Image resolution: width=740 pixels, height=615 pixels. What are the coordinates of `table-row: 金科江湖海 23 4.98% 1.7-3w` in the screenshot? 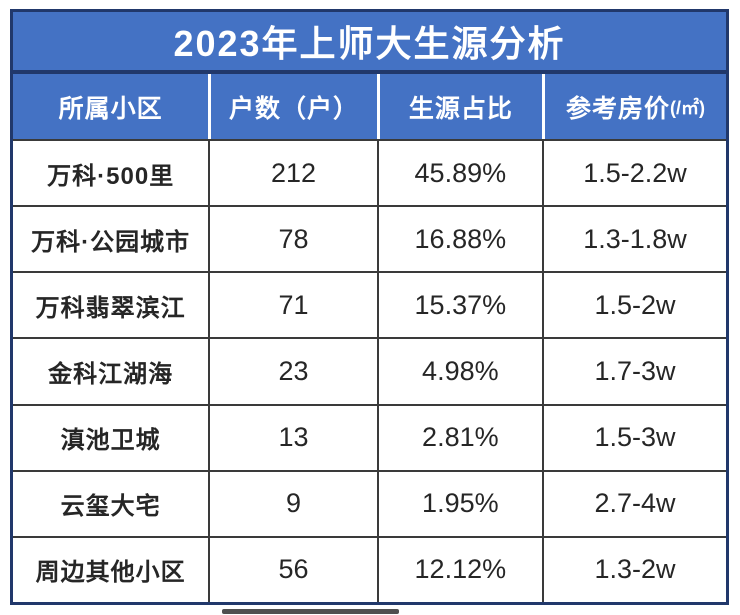 It's located at (369, 370).